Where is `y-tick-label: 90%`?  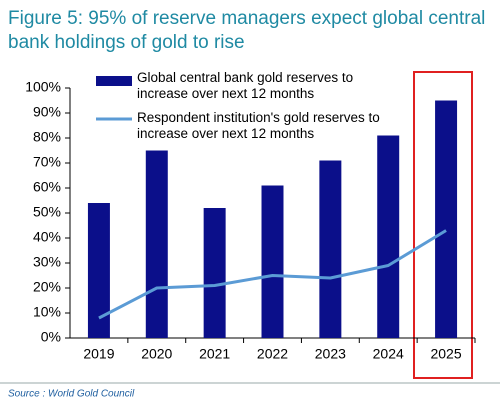 y-tick-label: 90% is located at coordinates (47, 112).